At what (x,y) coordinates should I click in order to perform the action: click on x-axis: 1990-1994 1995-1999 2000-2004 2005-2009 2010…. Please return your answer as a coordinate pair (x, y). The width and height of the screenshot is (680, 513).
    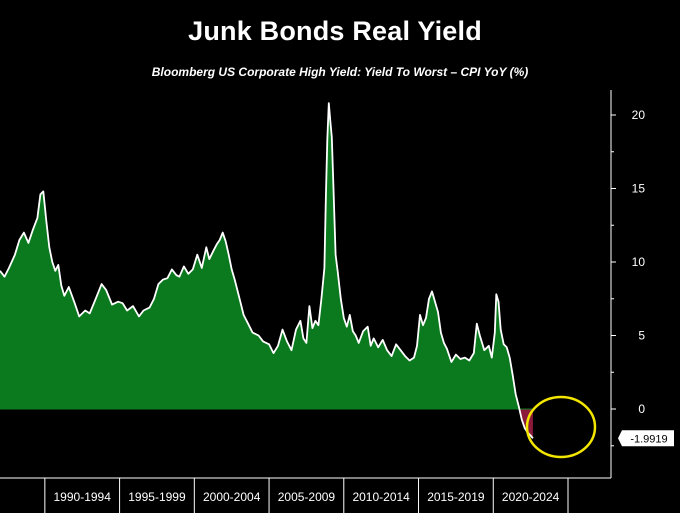
    Looking at the image, I should click on (305, 495).